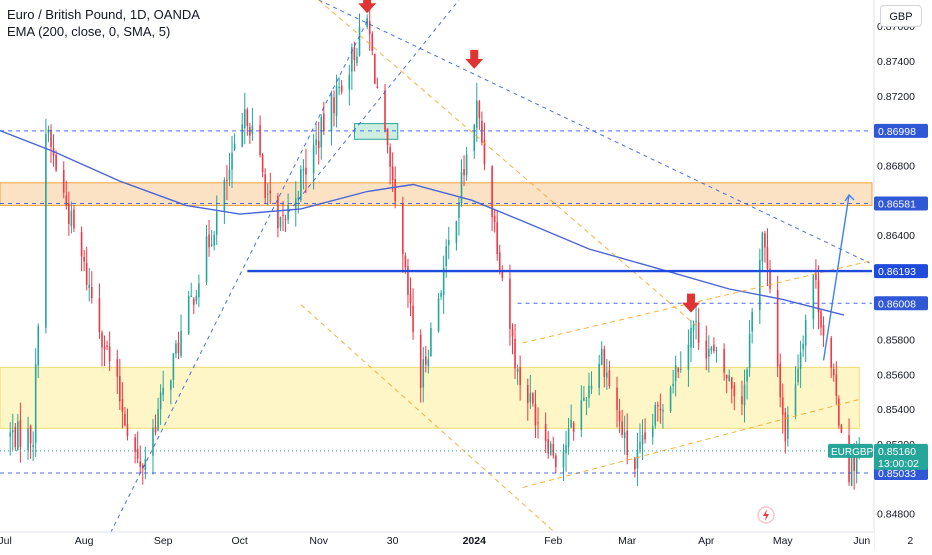 Image resolution: width=932 pixels, height=555 pixels. I want to click on price-tick-label: 0.85400, so click(896, 410).